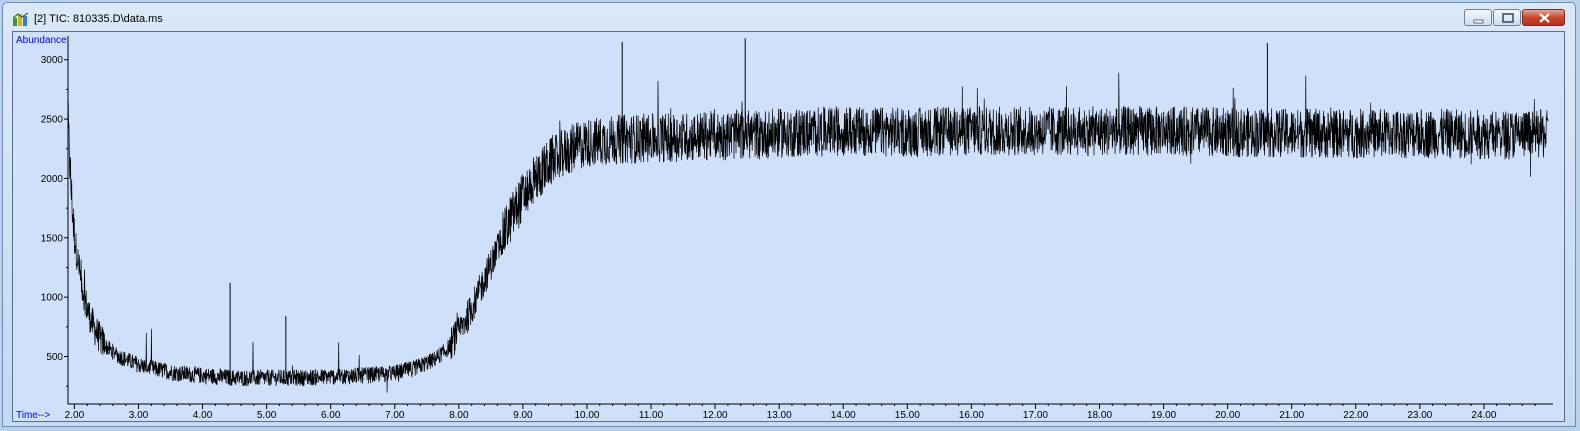 The width and height of the screenshot is (1580, 431). I want to click on x-tick-label: 20.00, so click(1227, 415).